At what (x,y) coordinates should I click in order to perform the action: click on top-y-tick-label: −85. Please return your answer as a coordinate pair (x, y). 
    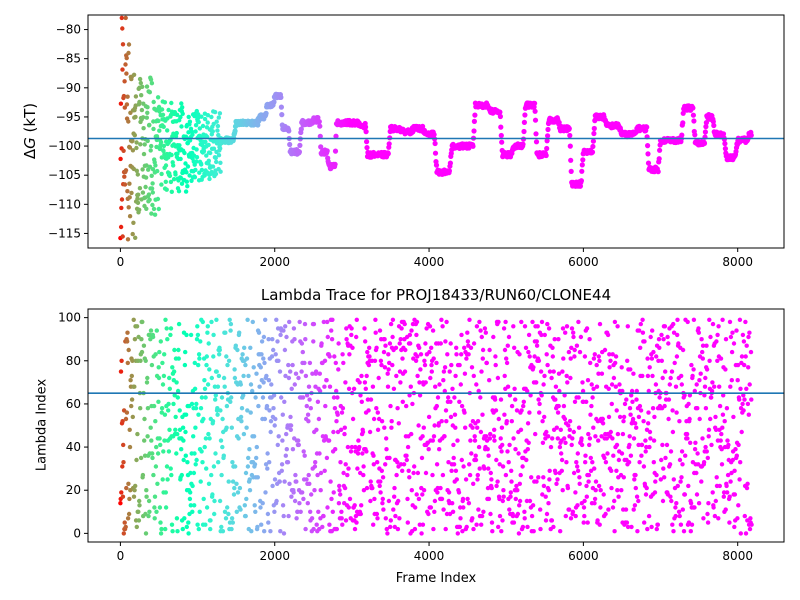
    Looking at the image, I should click on (68, 59).